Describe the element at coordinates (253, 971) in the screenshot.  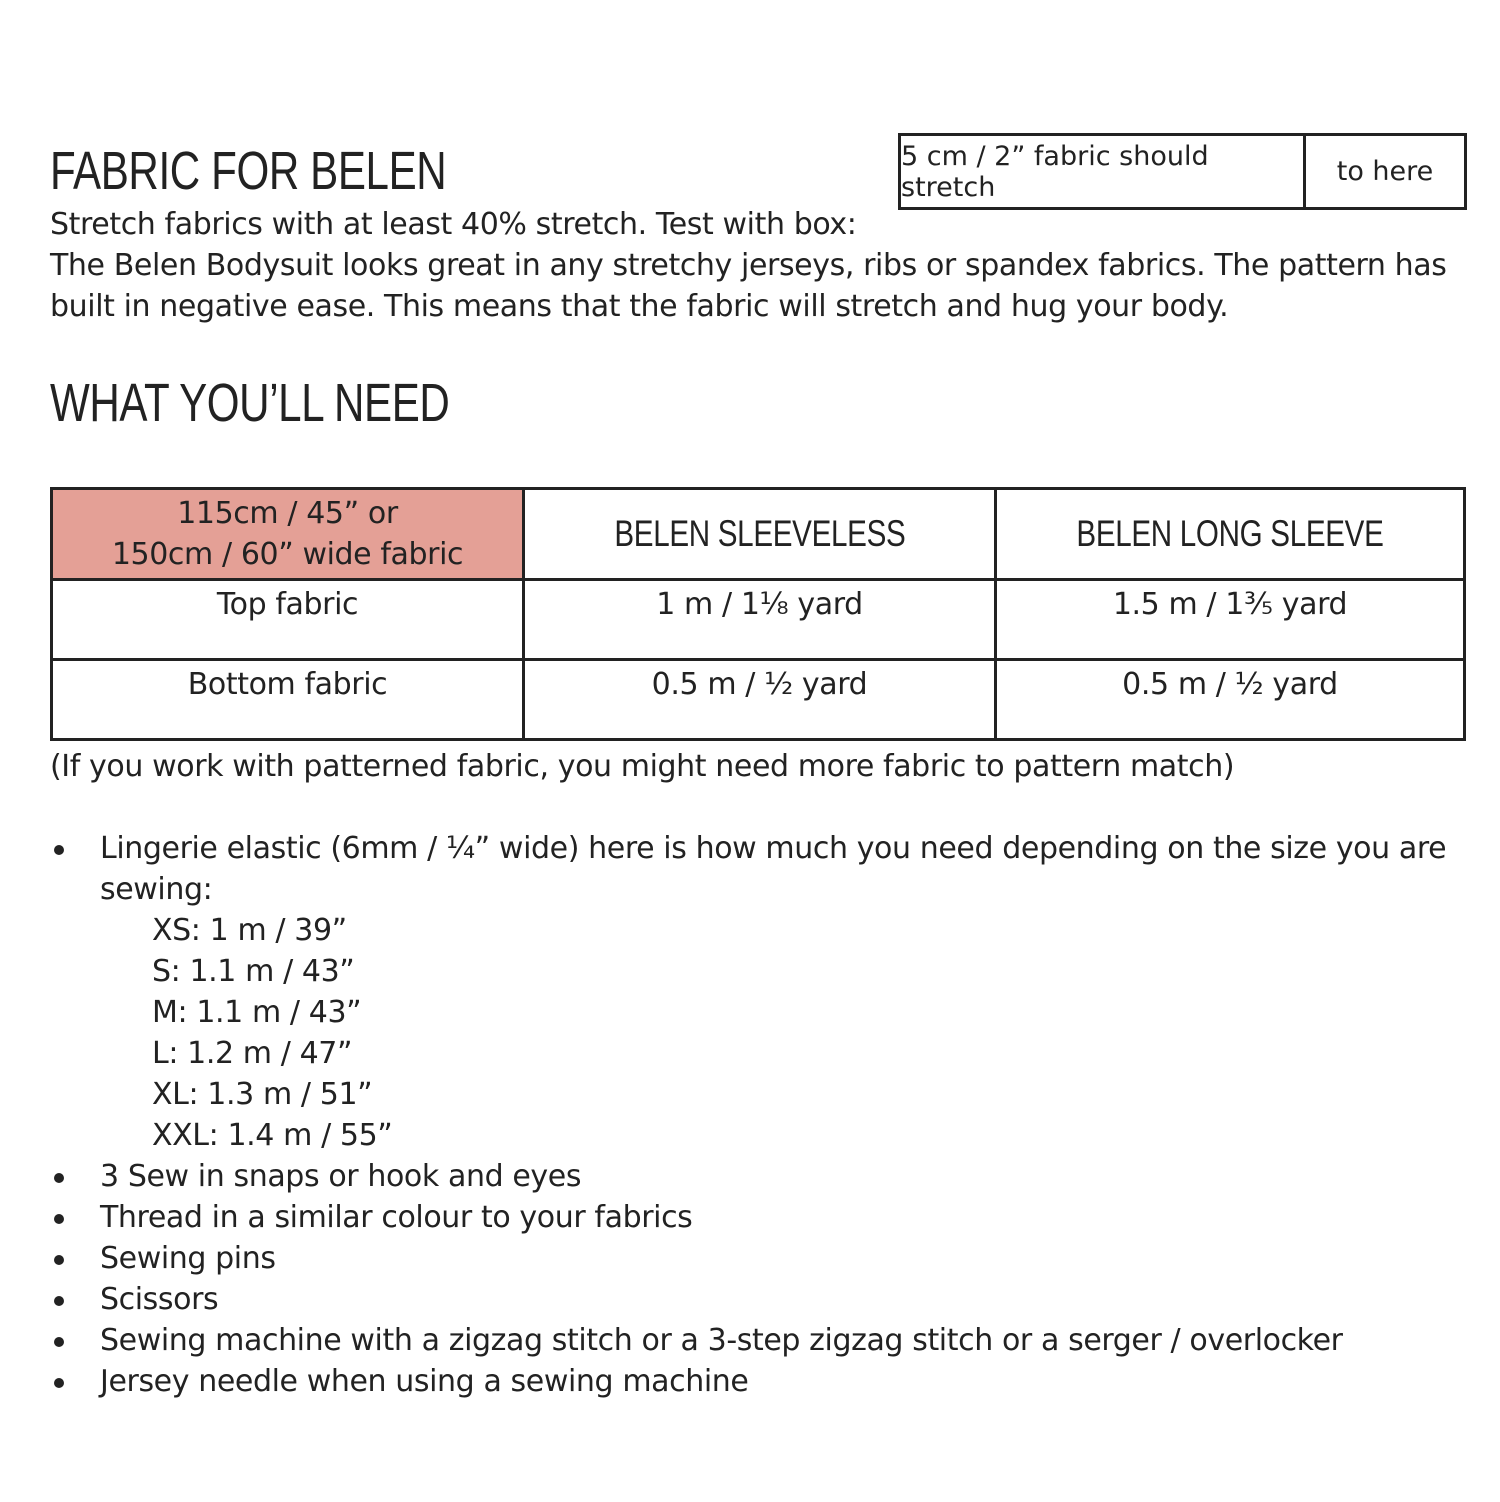
I see `size-item: S: 1.1 m / 43”` at that location.